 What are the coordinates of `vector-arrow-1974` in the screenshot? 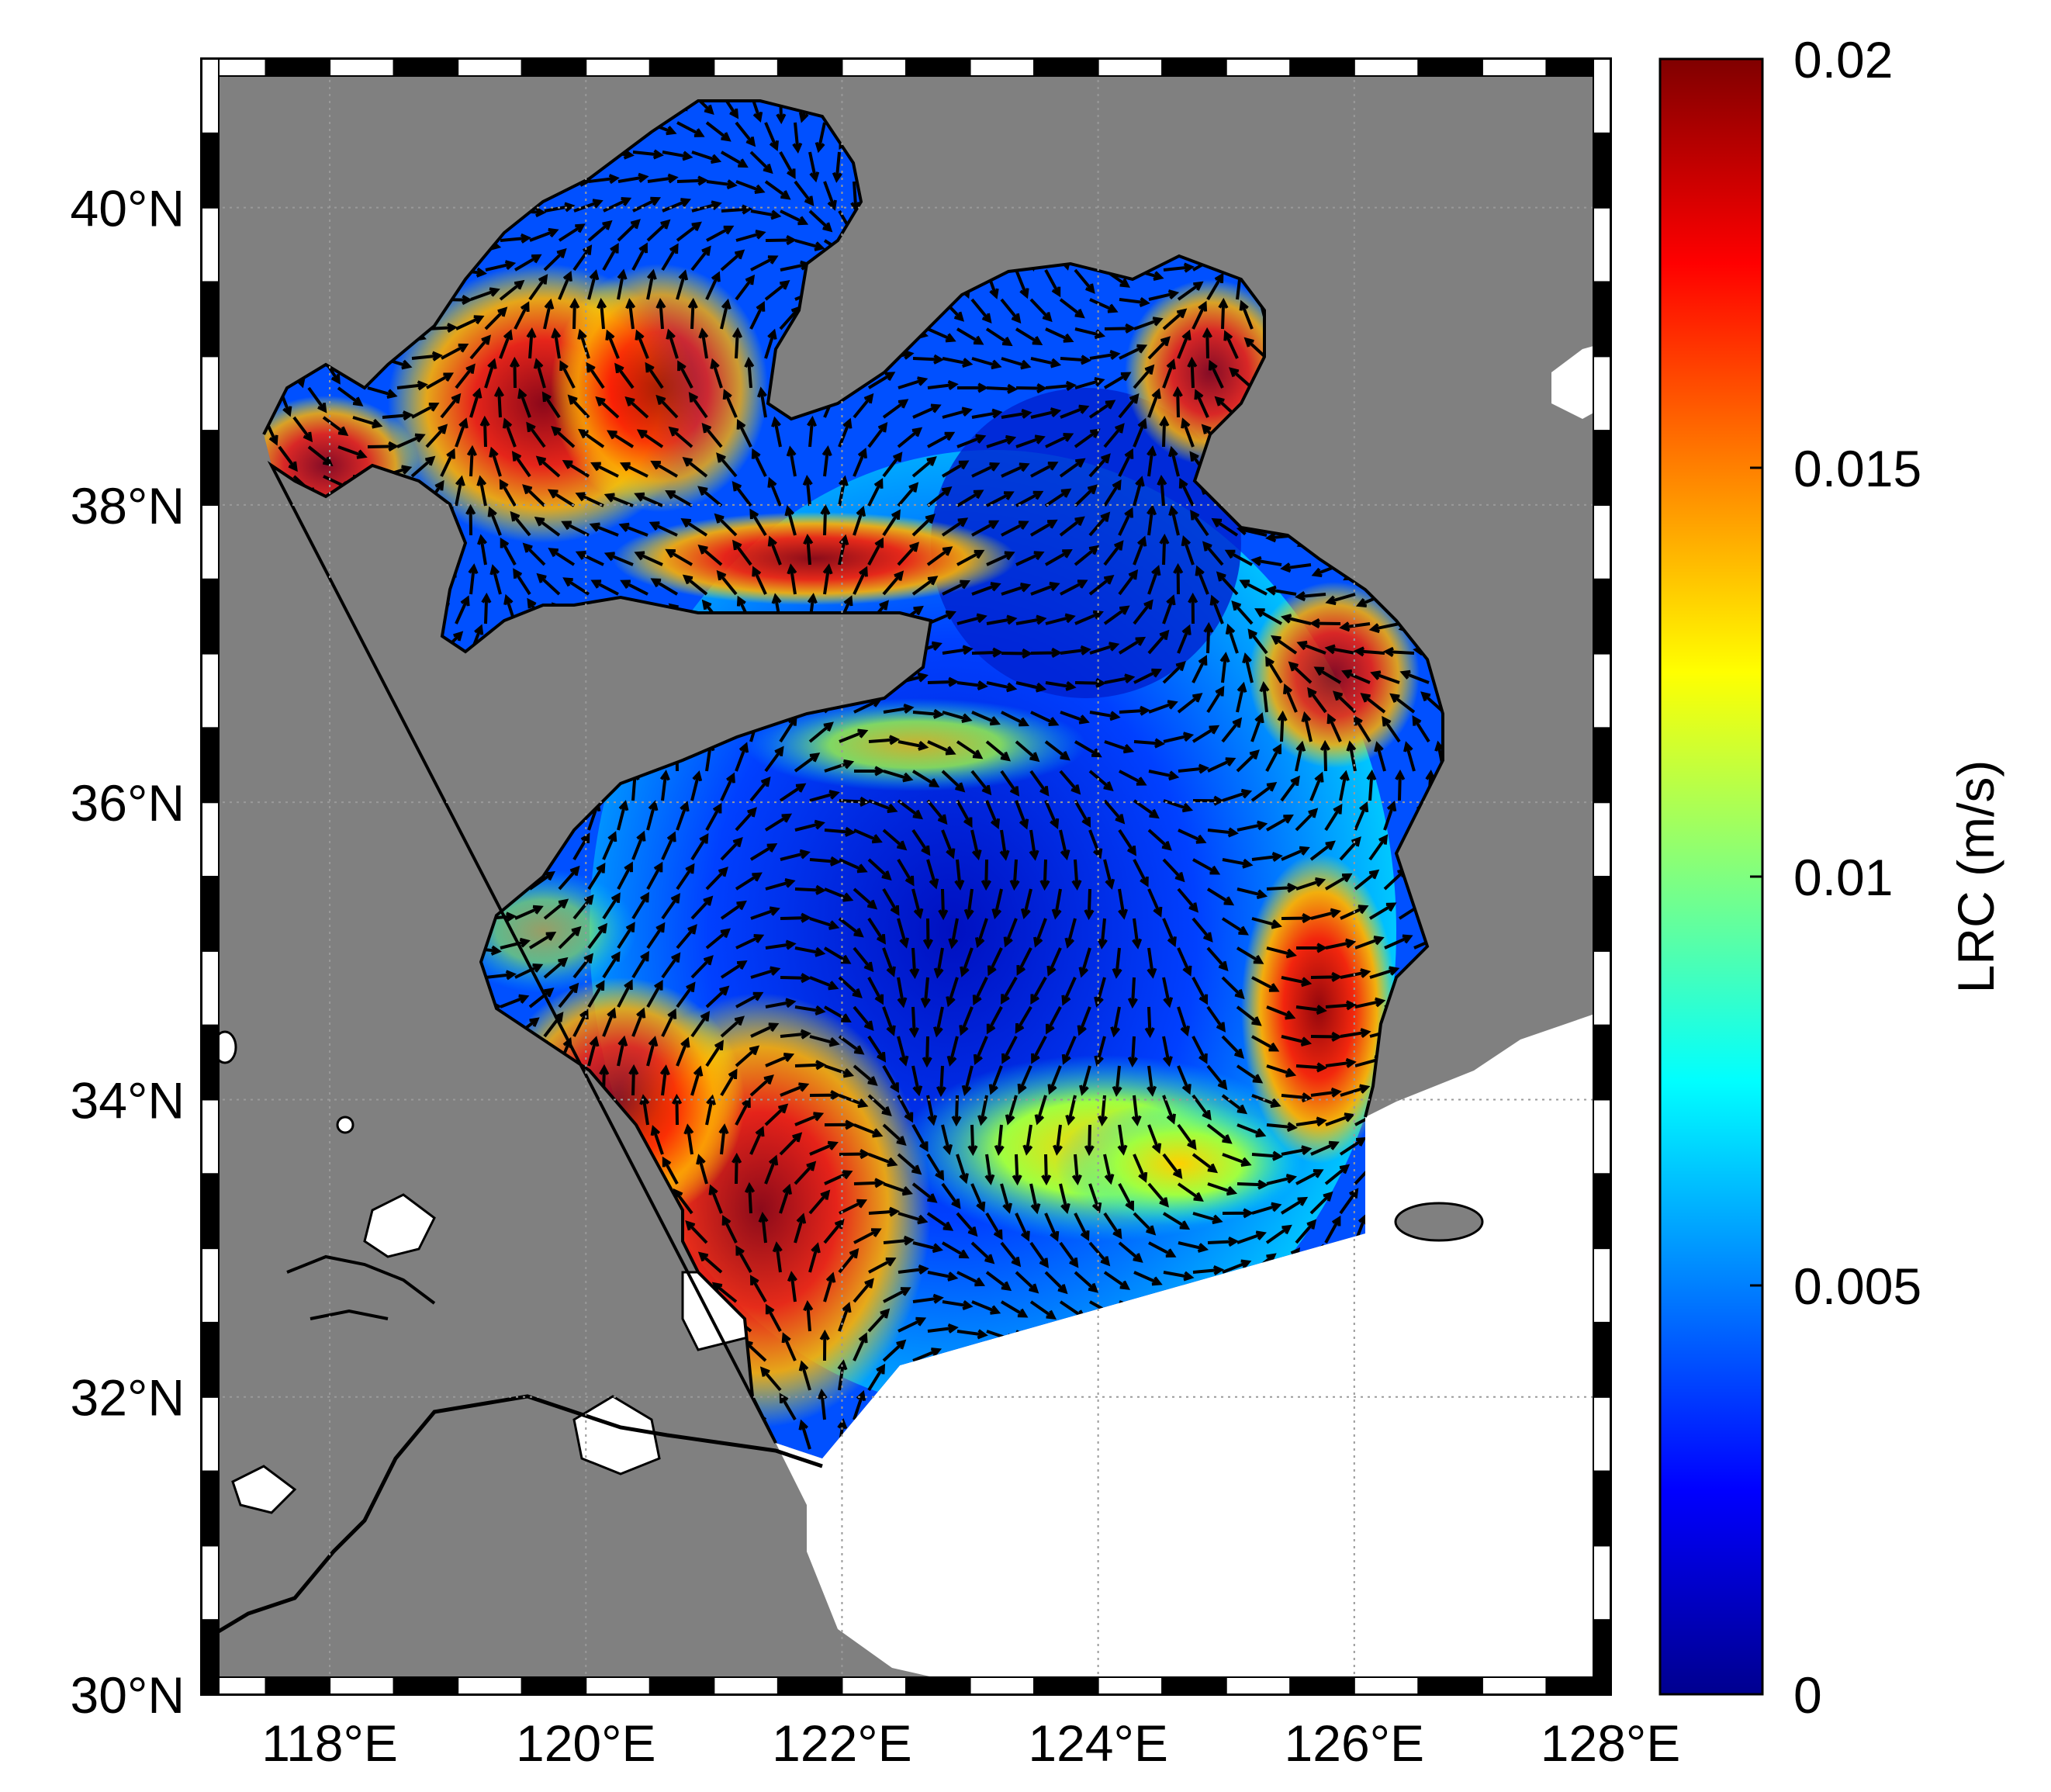 It's located at (805, 1434).